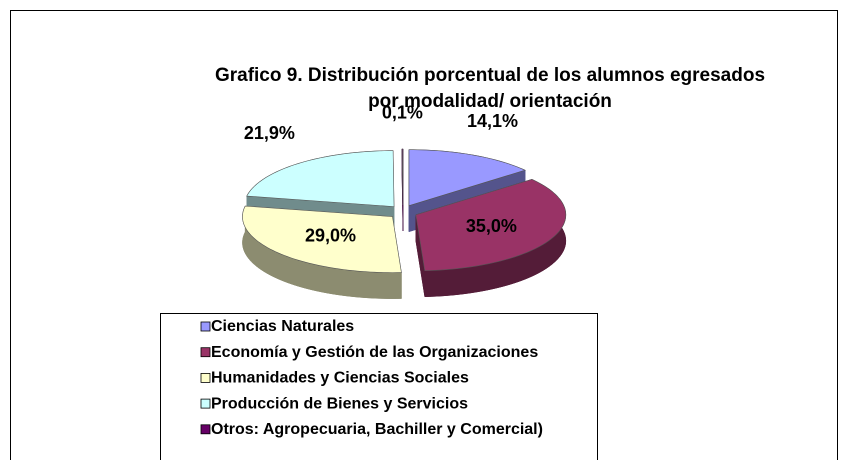 This screenshot has width=843, height=460. Describe the element at coordinates (330, 236) in the screenshot. I see `data-label: 29,0%` at that location.